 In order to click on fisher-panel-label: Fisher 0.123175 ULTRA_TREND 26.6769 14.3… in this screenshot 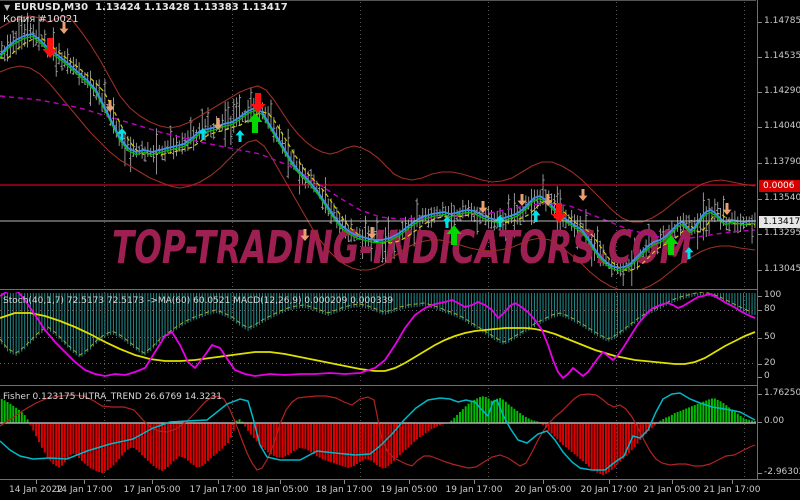, I will do `click(112, 397)`.